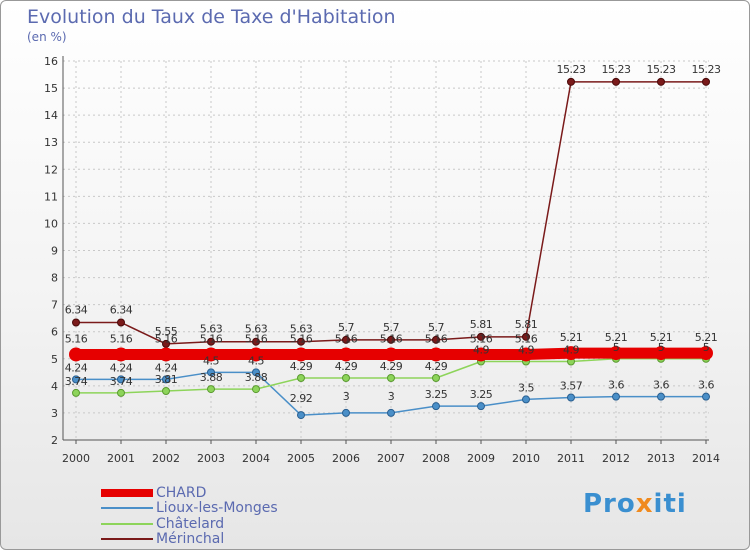 This screenshot has height=550, width=750. What do you see at coordinates (211, 17) in the screenshot?
I see `chart-title: Evolution du Taux de Taxe d'Habitation` at bounding box center [211, 17].